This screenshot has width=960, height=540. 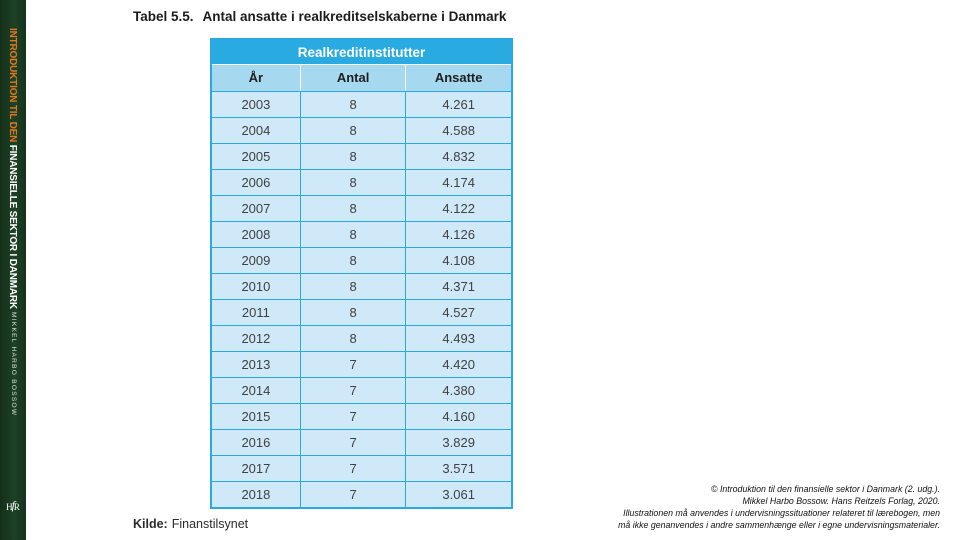 What do you see at coordinates (13, 364) in the screenshot?
I see `book-author: MIKKEL HARBO BOSSOW` at bounding box center [13, 364].